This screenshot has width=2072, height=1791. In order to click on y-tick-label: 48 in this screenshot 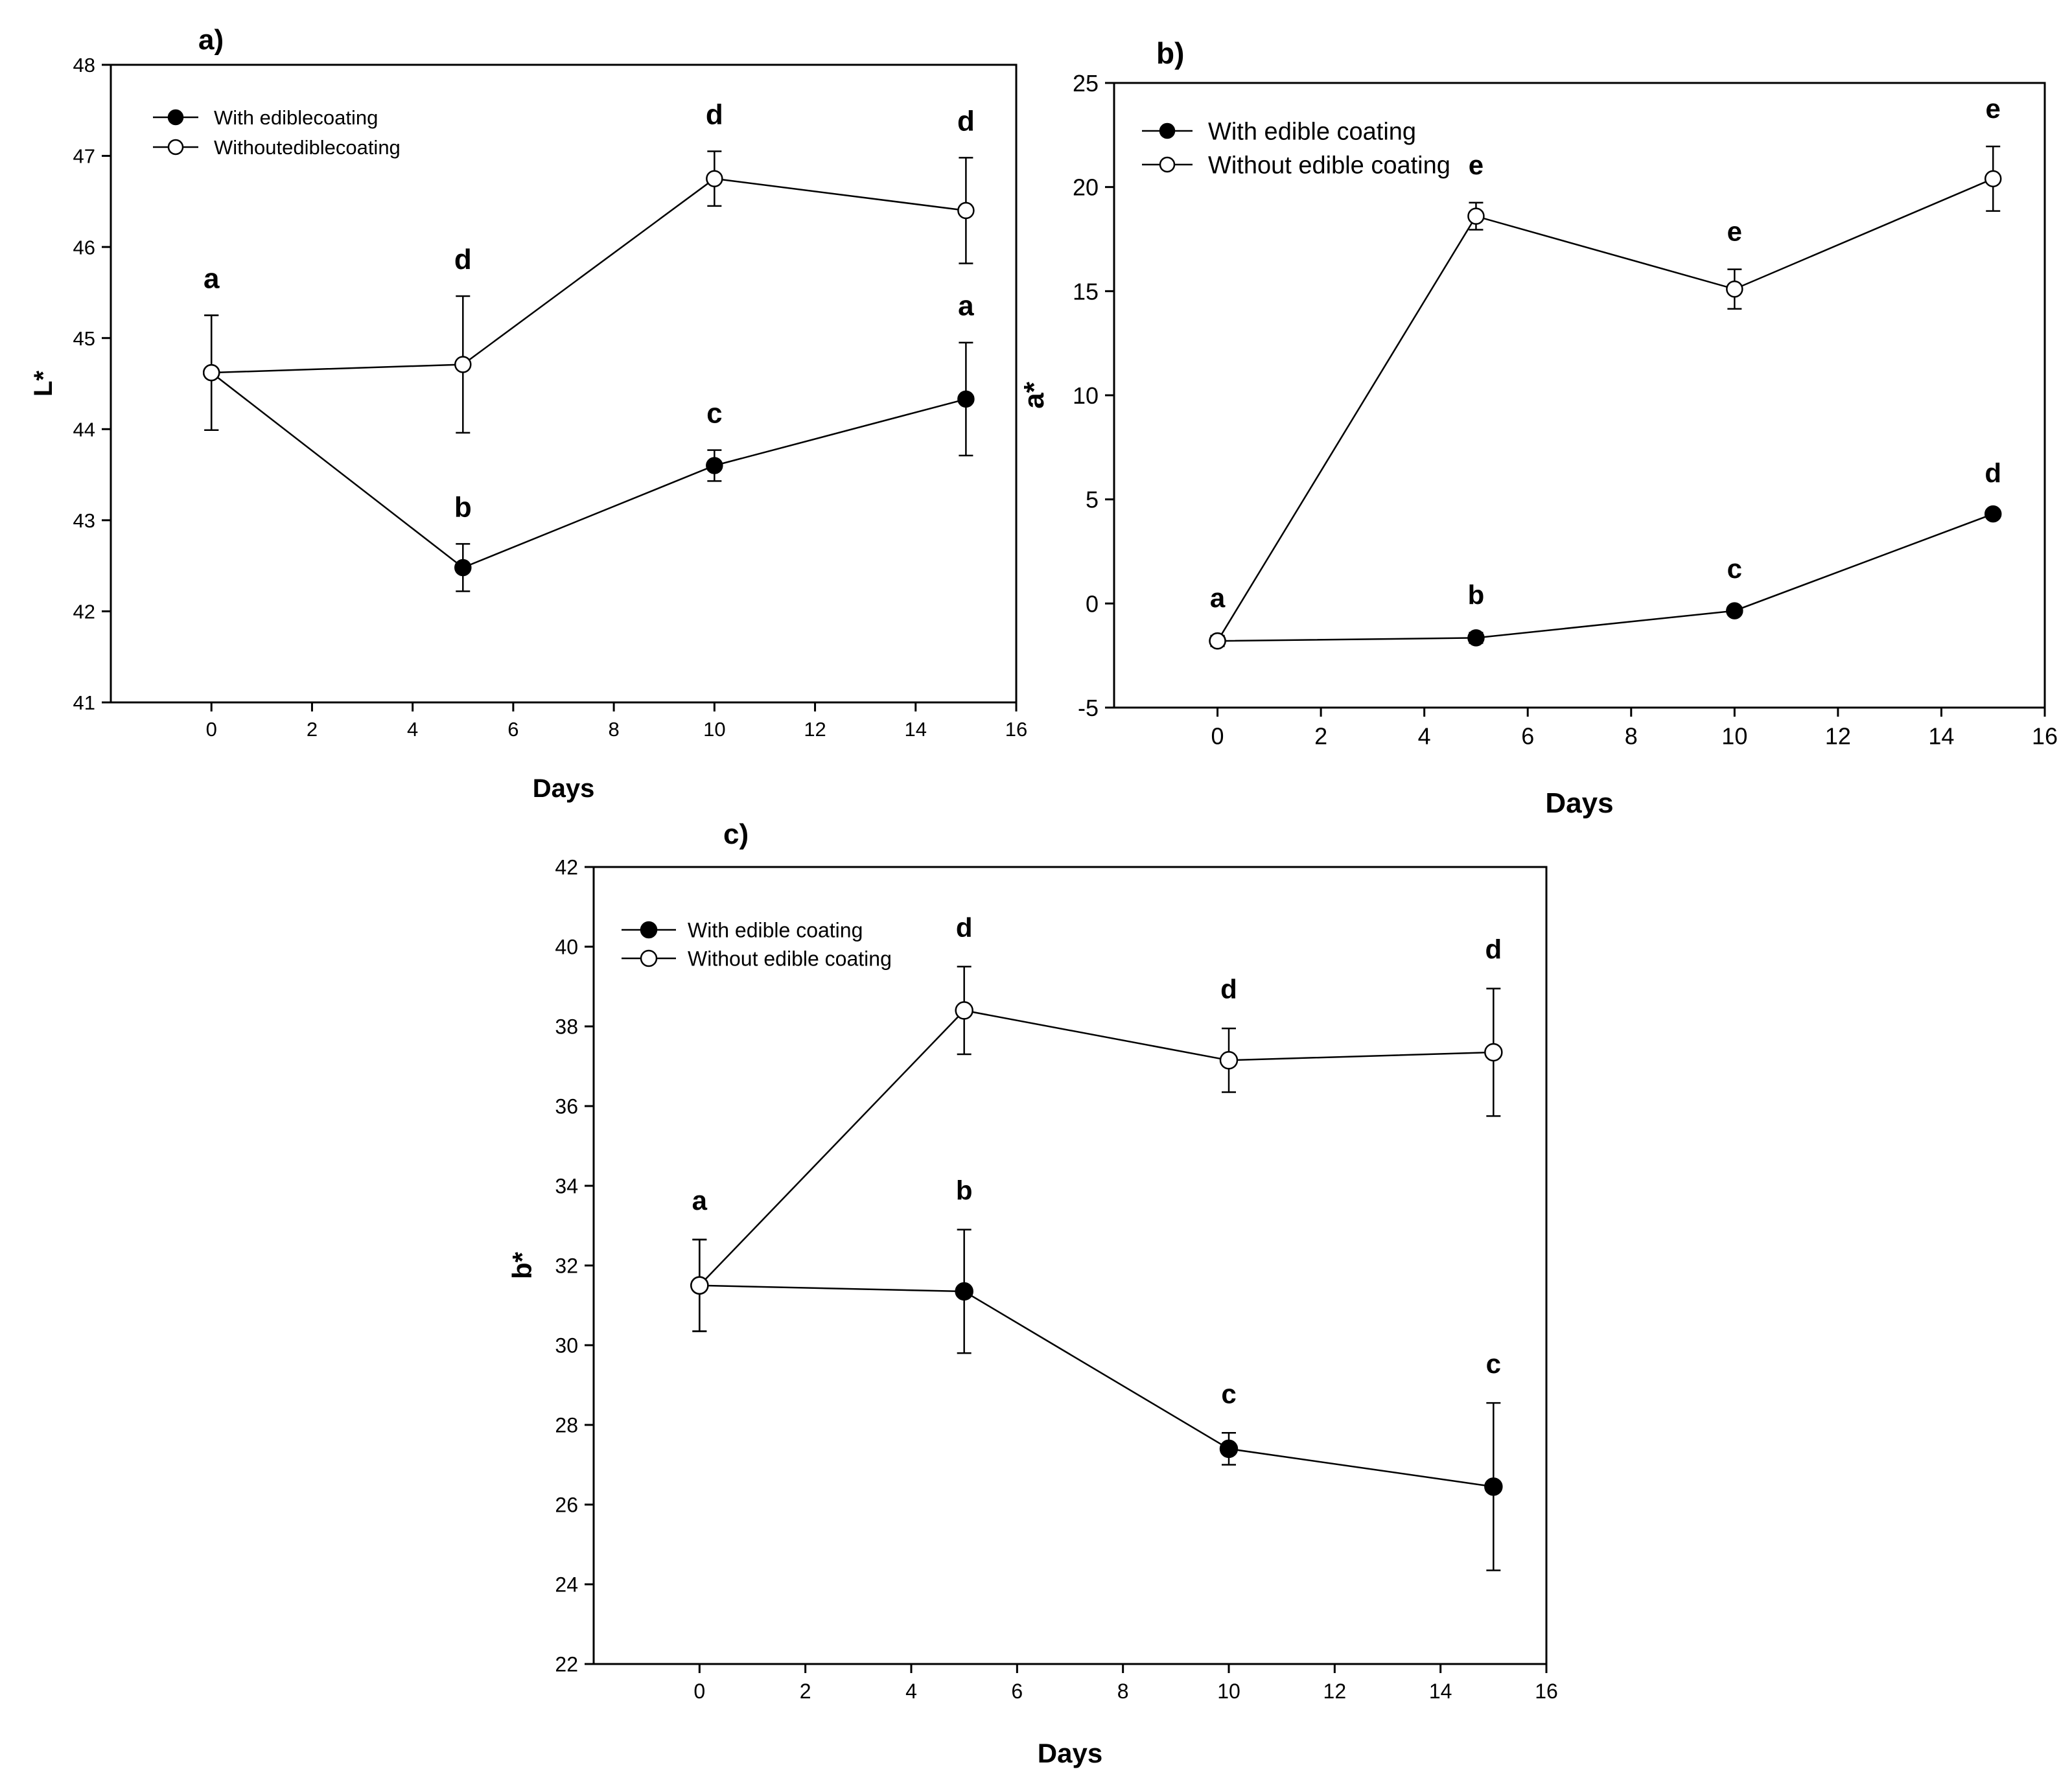, I will do `click(84, 65)`.